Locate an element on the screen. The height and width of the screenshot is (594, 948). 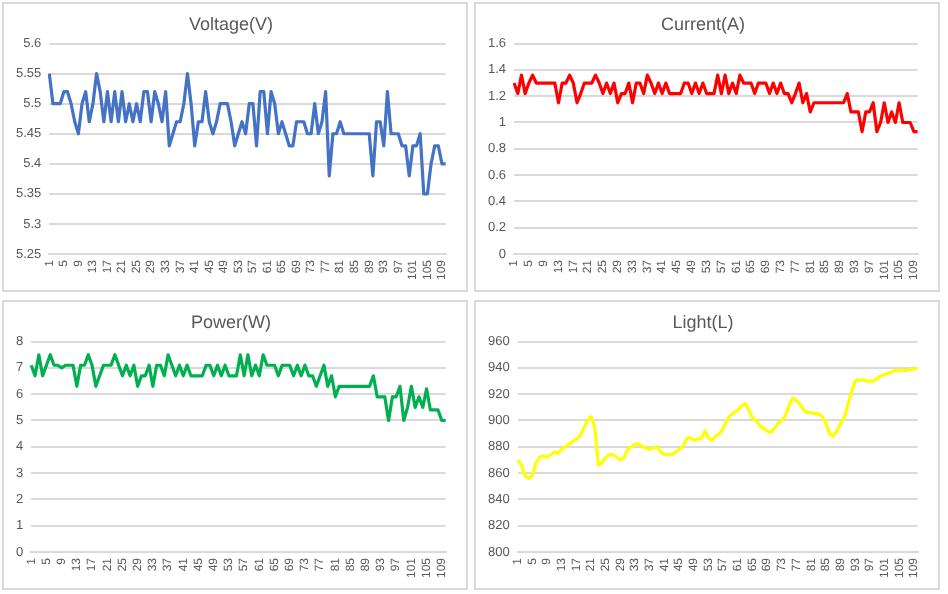
chart-title: Current(A) is located at coordinates (703, 23).